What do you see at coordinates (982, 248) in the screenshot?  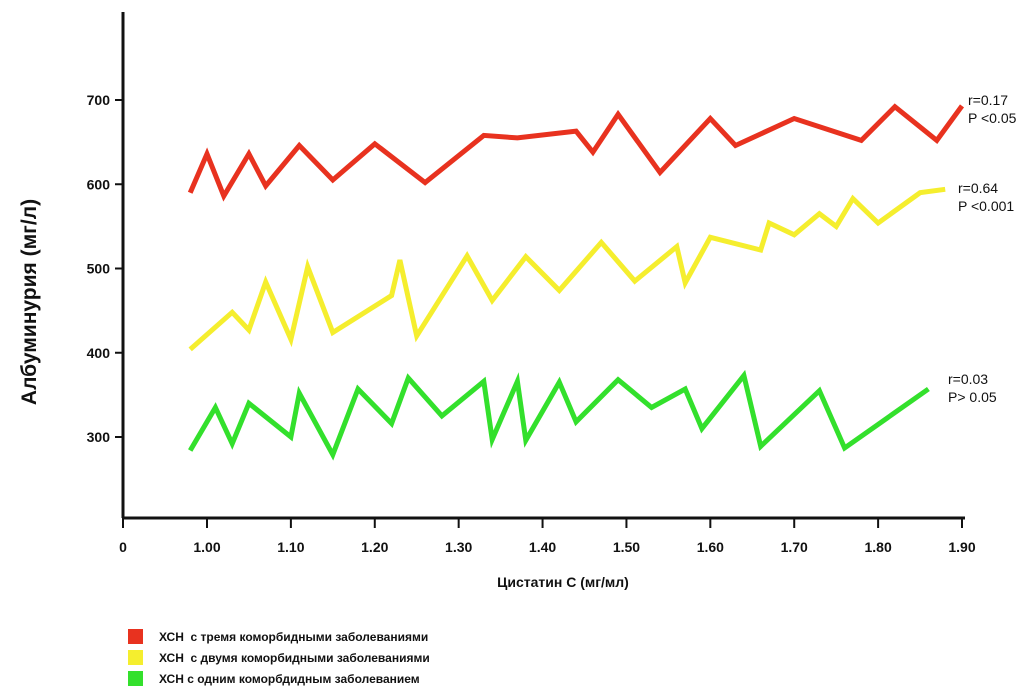 I see `annotations: r=0.17 P <0.05 r=0.64 P <0.001 r=0.03 P> 0.05` at bounding box center [982, 248].